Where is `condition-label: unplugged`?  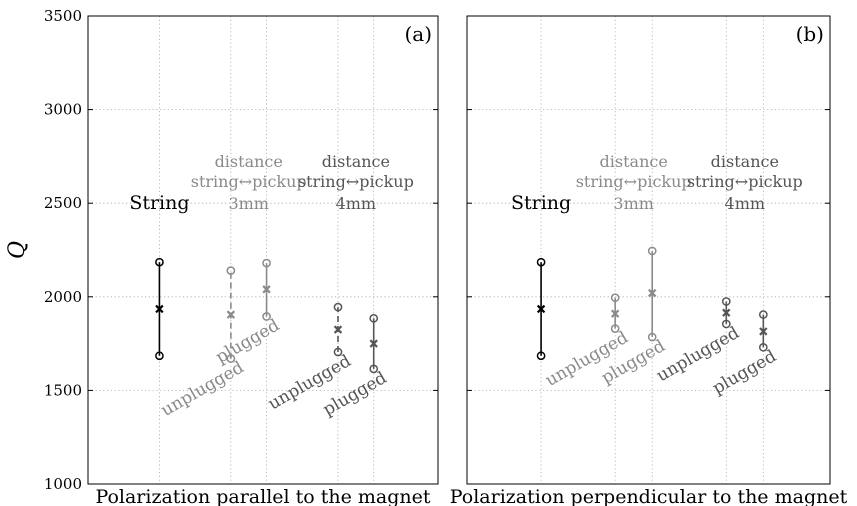
condition-label: unplugged is located at coordinates (203, 389).